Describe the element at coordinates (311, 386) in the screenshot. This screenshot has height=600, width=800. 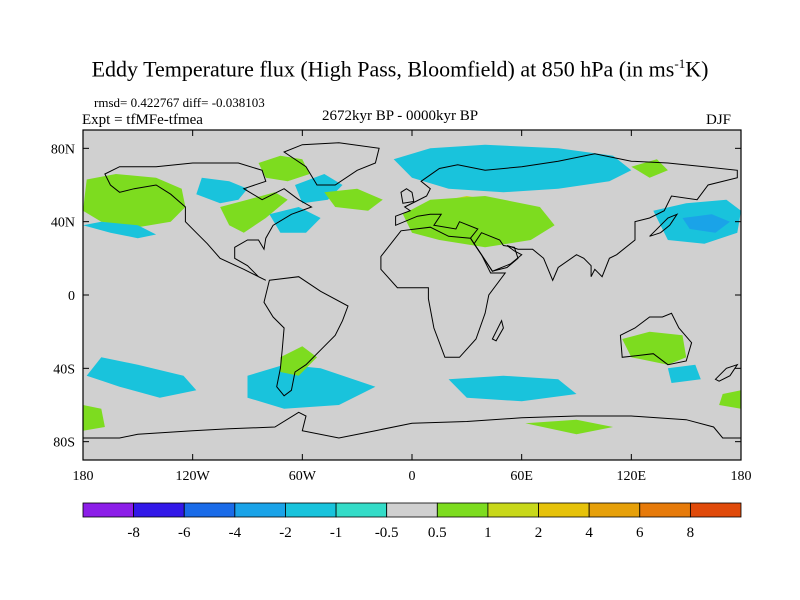
I see `anomaly-s-america-negative` at that location.